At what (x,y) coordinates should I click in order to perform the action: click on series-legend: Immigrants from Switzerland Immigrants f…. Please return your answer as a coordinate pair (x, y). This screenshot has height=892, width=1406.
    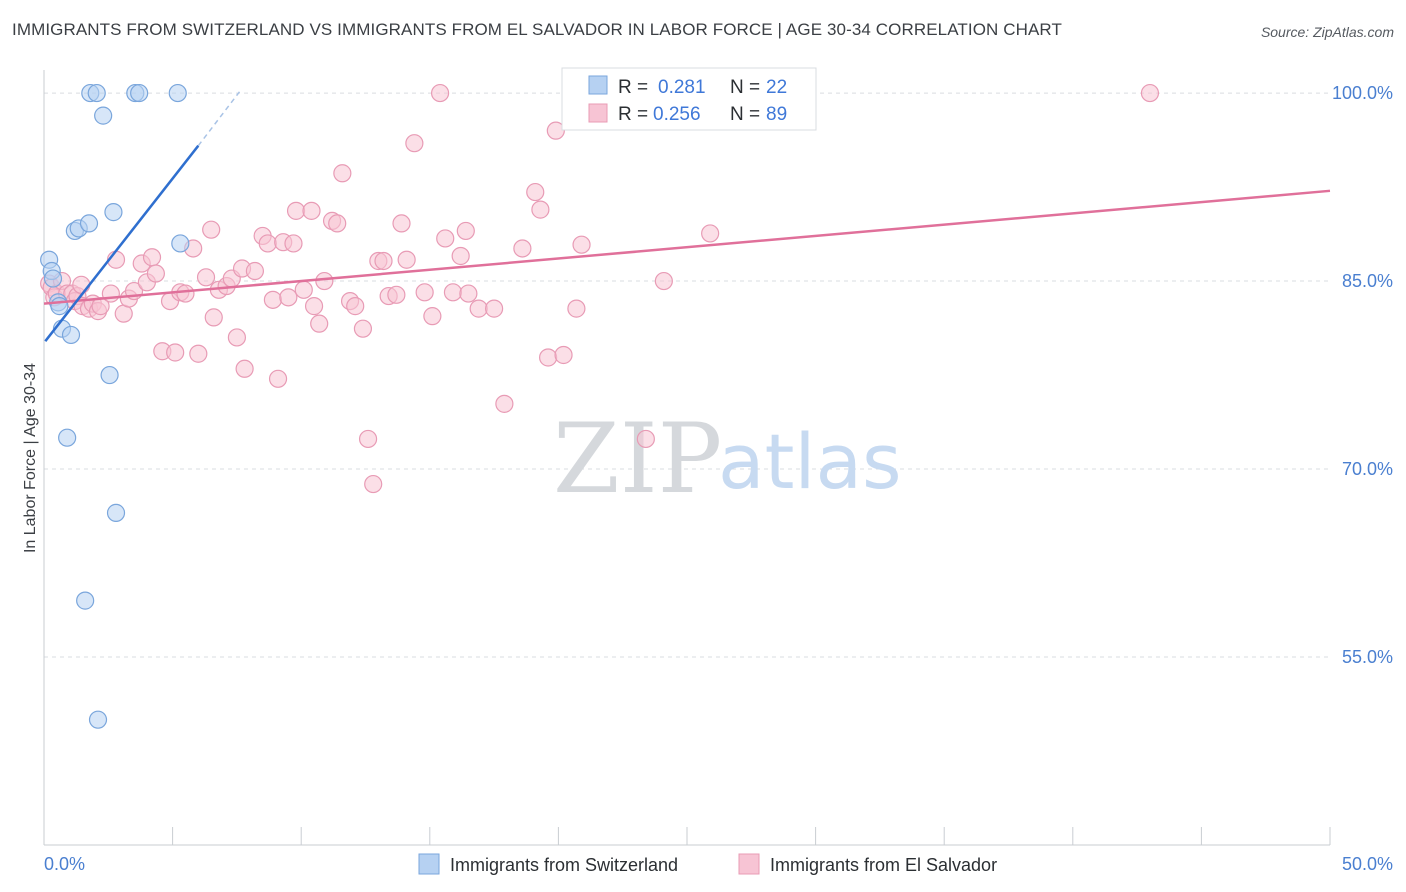
    Looking at the image, I should click on (707, 864).